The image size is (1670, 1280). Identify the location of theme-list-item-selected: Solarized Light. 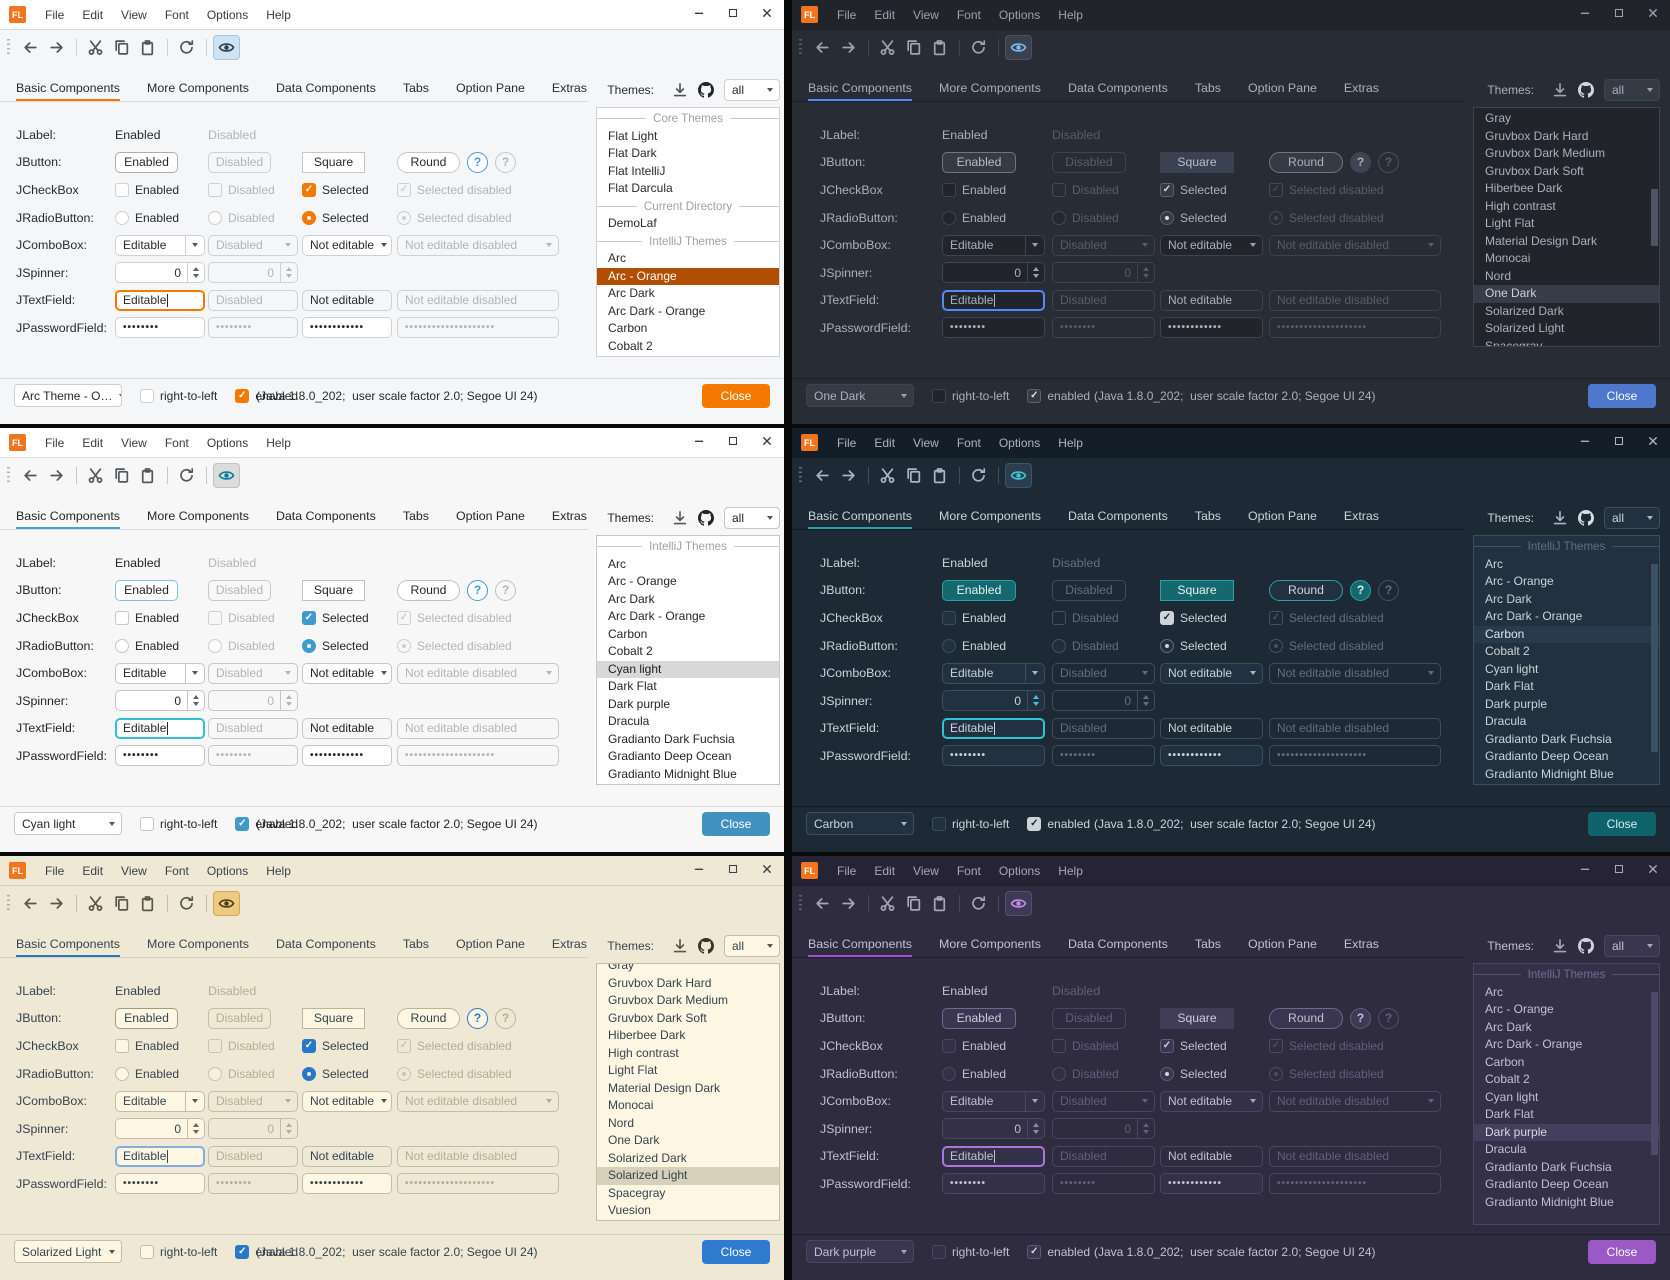
(688, 1176).